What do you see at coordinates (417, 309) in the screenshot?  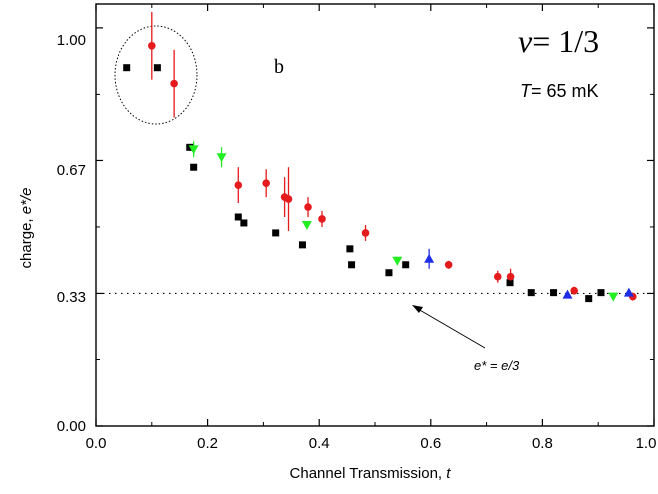 I see `annotation-arrowhead` at bounding box center [417, 309].